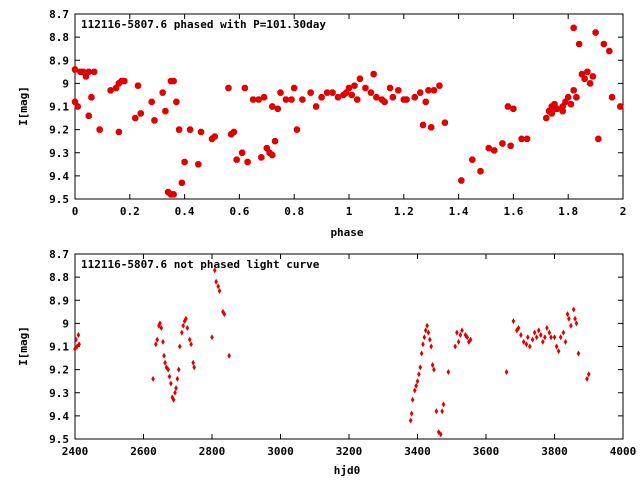  I want to click on y-tick-label: 9.3, so click(59, 393).